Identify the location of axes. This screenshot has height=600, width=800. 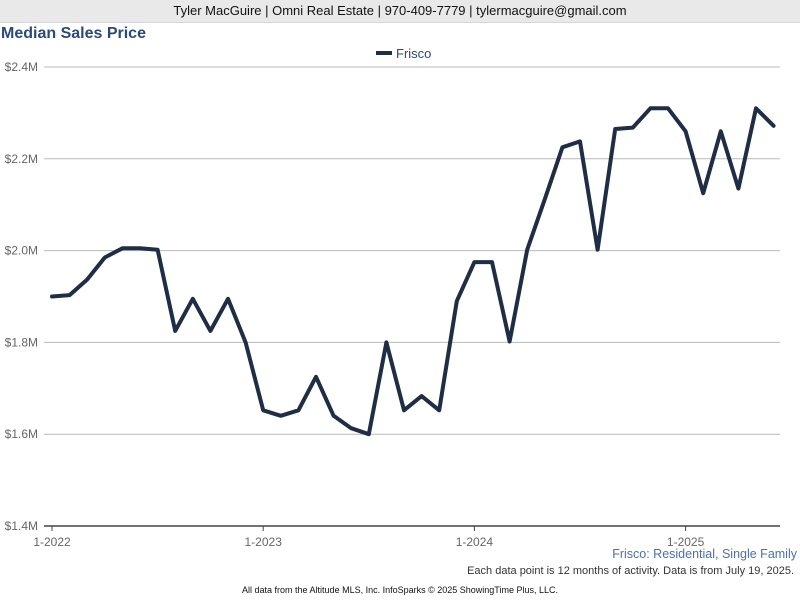
(412, 528).